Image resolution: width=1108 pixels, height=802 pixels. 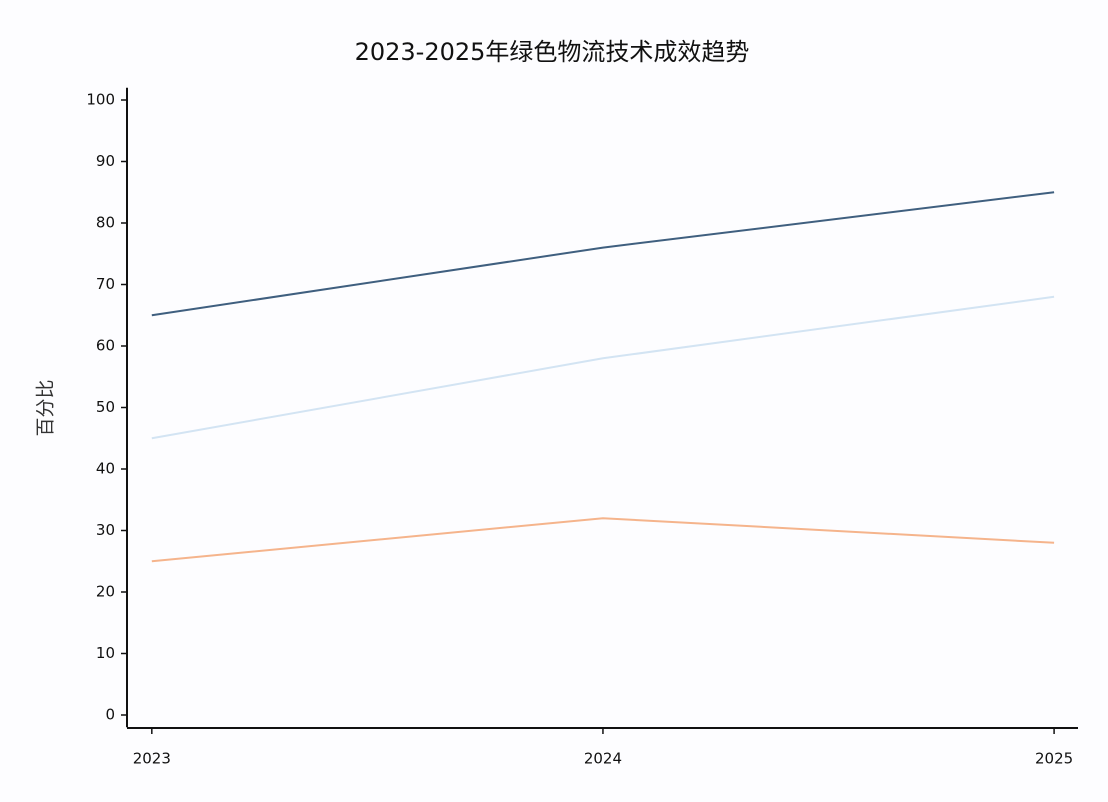 What do you see at coordinates (105, 161) in the screenshot?
I see `y-tick-label: 90` at bounding box center [105, 161].